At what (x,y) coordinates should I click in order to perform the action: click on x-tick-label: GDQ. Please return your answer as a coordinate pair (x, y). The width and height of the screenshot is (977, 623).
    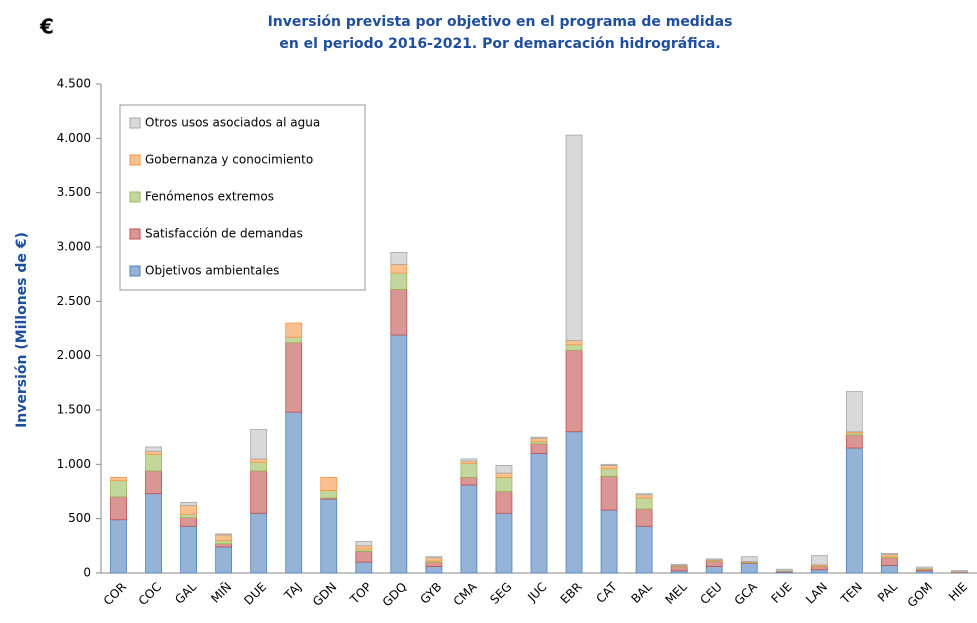
    Looking at the image, I should click on (395, 595).